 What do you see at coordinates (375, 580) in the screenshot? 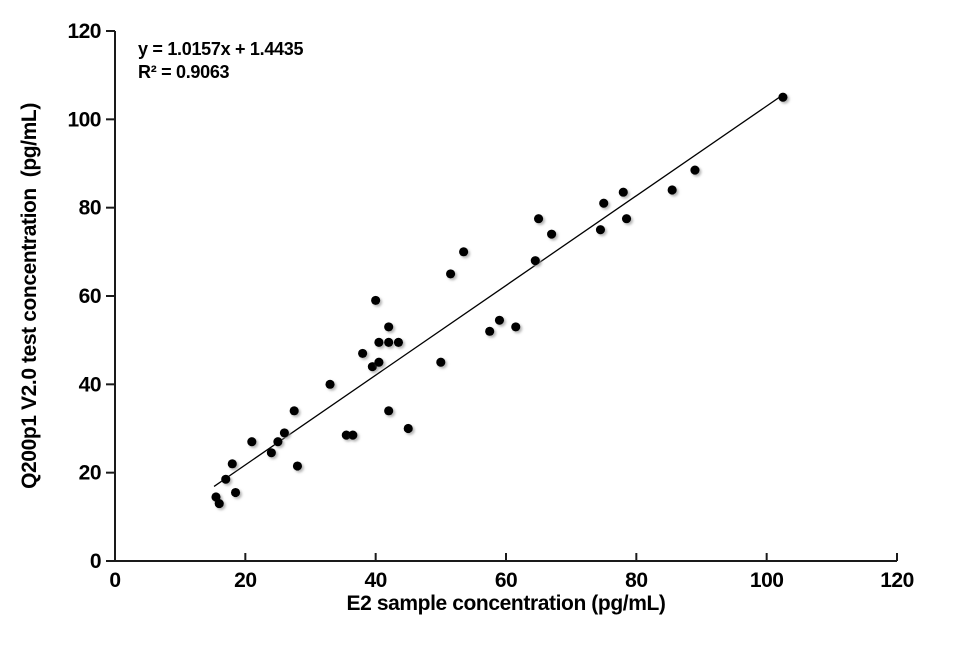
I see `x-tick-label: 40` at bounding box center [375, 580].